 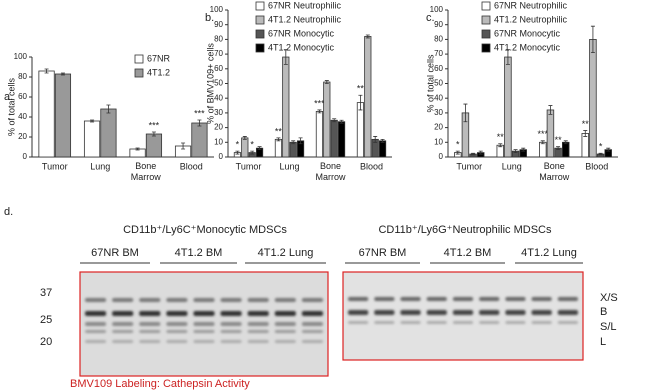 What do you see at coordinates (441, 156) in the screenshot?
I see `y-tick-label: 0` at bounding box center [441, 156].